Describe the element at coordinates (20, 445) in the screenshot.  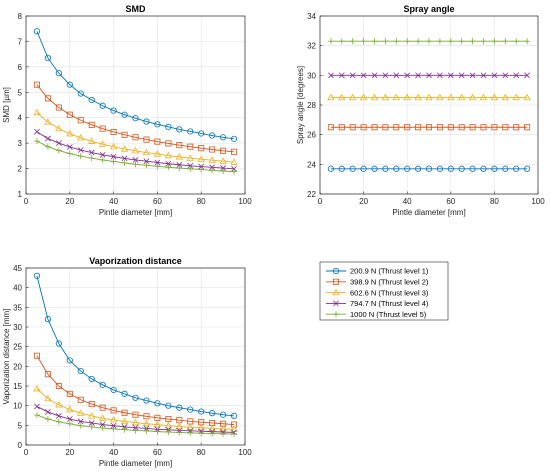
I see `y-tick-label: 0` at that location.